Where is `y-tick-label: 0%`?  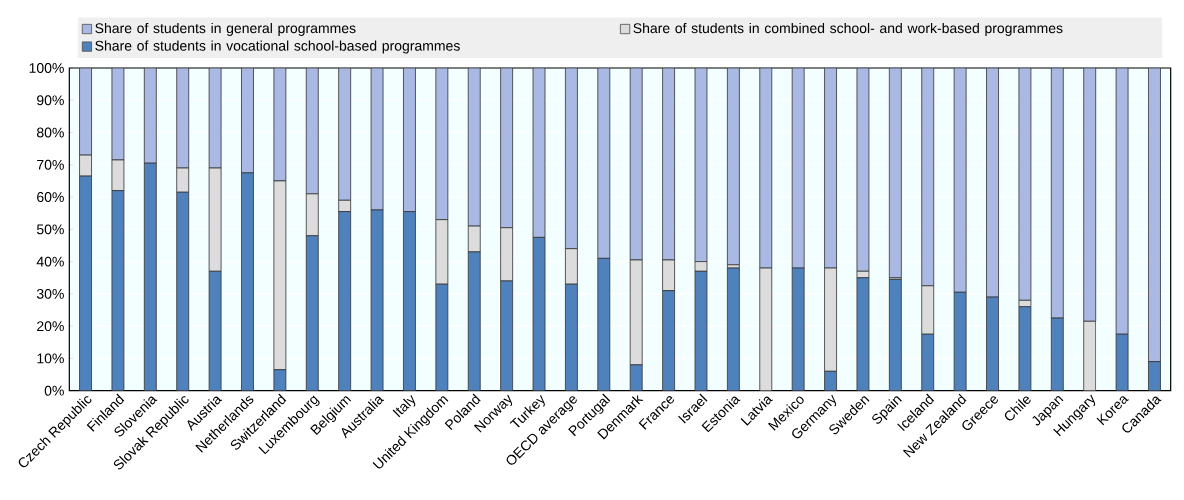 y-tick-label: 0% is located at coordinates (54, 390).